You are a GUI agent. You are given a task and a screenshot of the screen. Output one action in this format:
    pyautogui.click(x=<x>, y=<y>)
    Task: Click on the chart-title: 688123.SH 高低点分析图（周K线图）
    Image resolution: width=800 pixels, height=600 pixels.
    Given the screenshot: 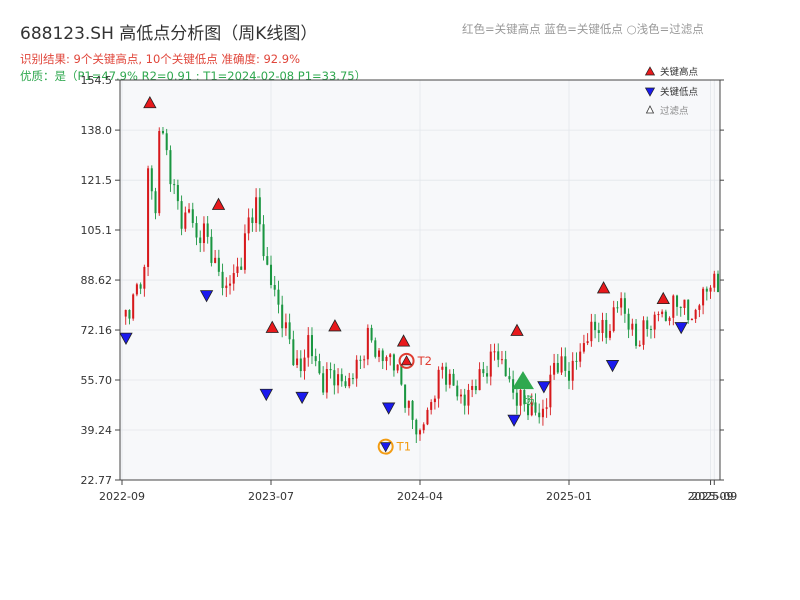 What is the action you would take?
    pyautogui.click(x=168, y=34)
    